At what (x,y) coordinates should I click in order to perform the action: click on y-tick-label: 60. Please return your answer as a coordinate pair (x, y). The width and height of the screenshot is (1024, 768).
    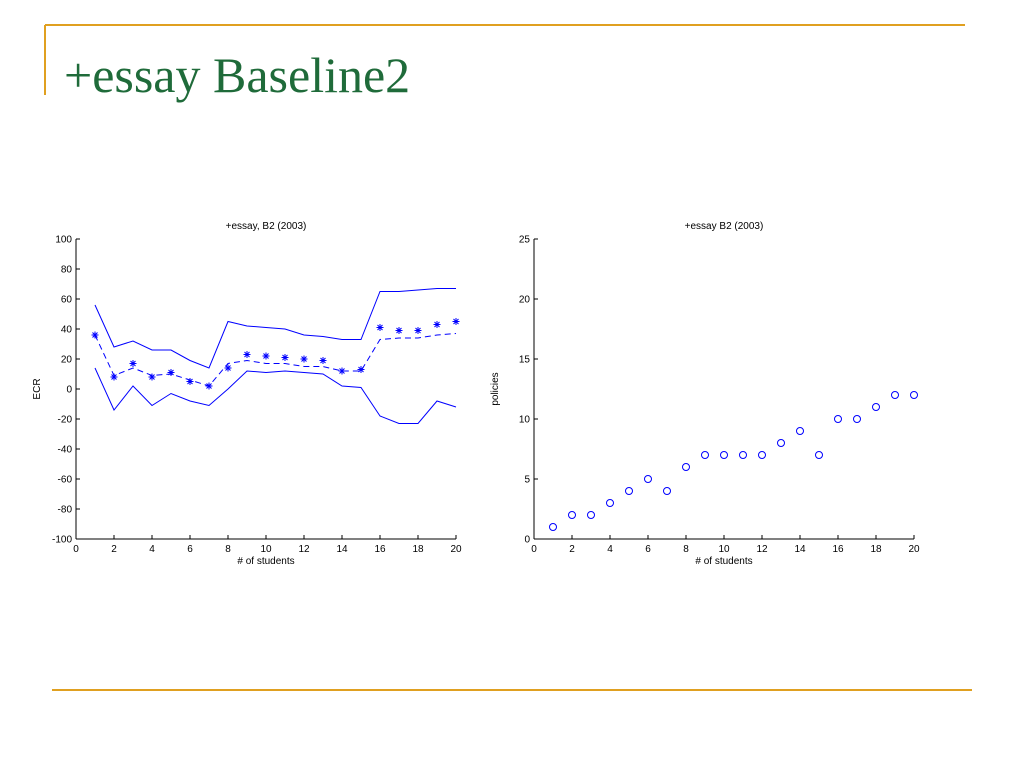
    Looking at the image, I should click on (67, 300).